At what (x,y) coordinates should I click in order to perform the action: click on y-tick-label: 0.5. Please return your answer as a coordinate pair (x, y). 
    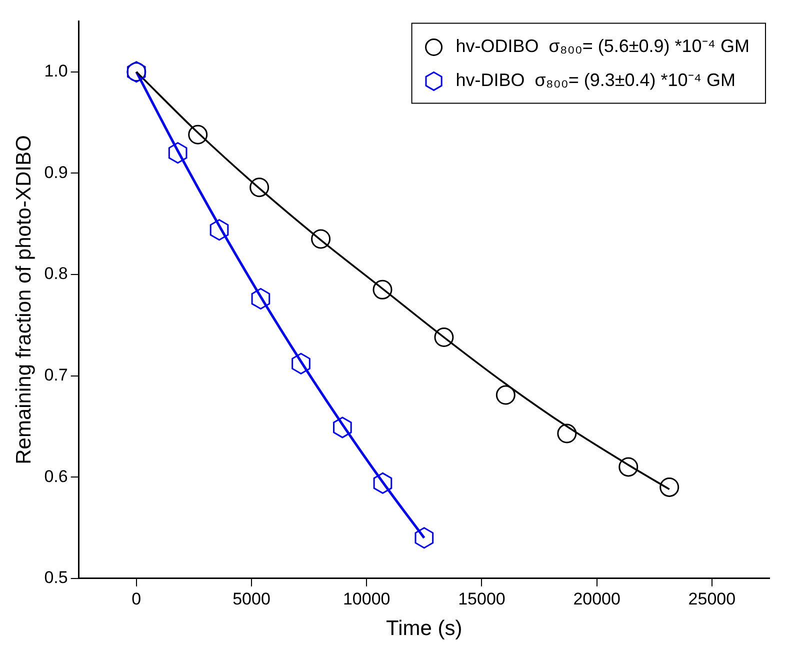
    Looking at the image, I should click on (56, 578).